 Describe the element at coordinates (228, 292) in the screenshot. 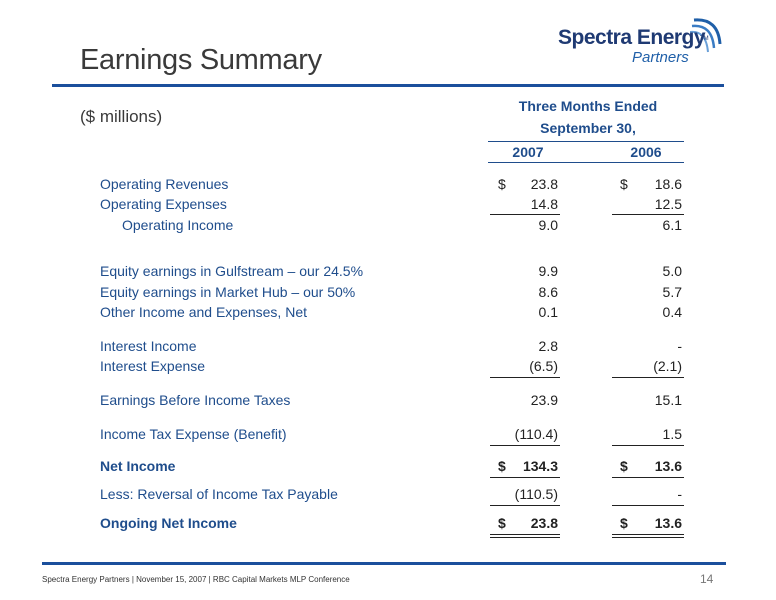

I see `row-label: Equity earnings in Market Hub – our 50%` at that location.